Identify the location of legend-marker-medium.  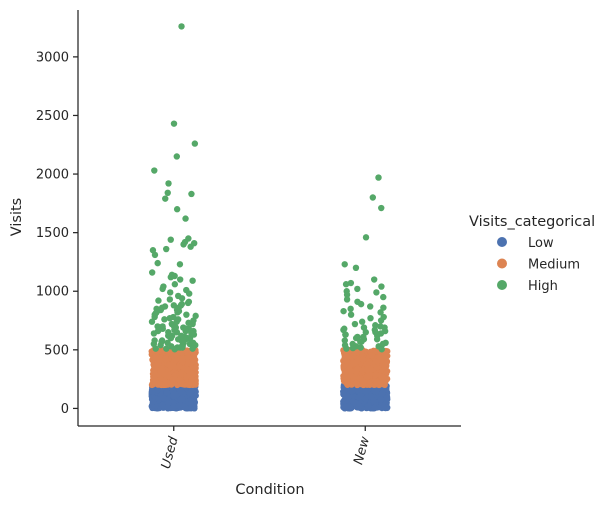
(502, 263).